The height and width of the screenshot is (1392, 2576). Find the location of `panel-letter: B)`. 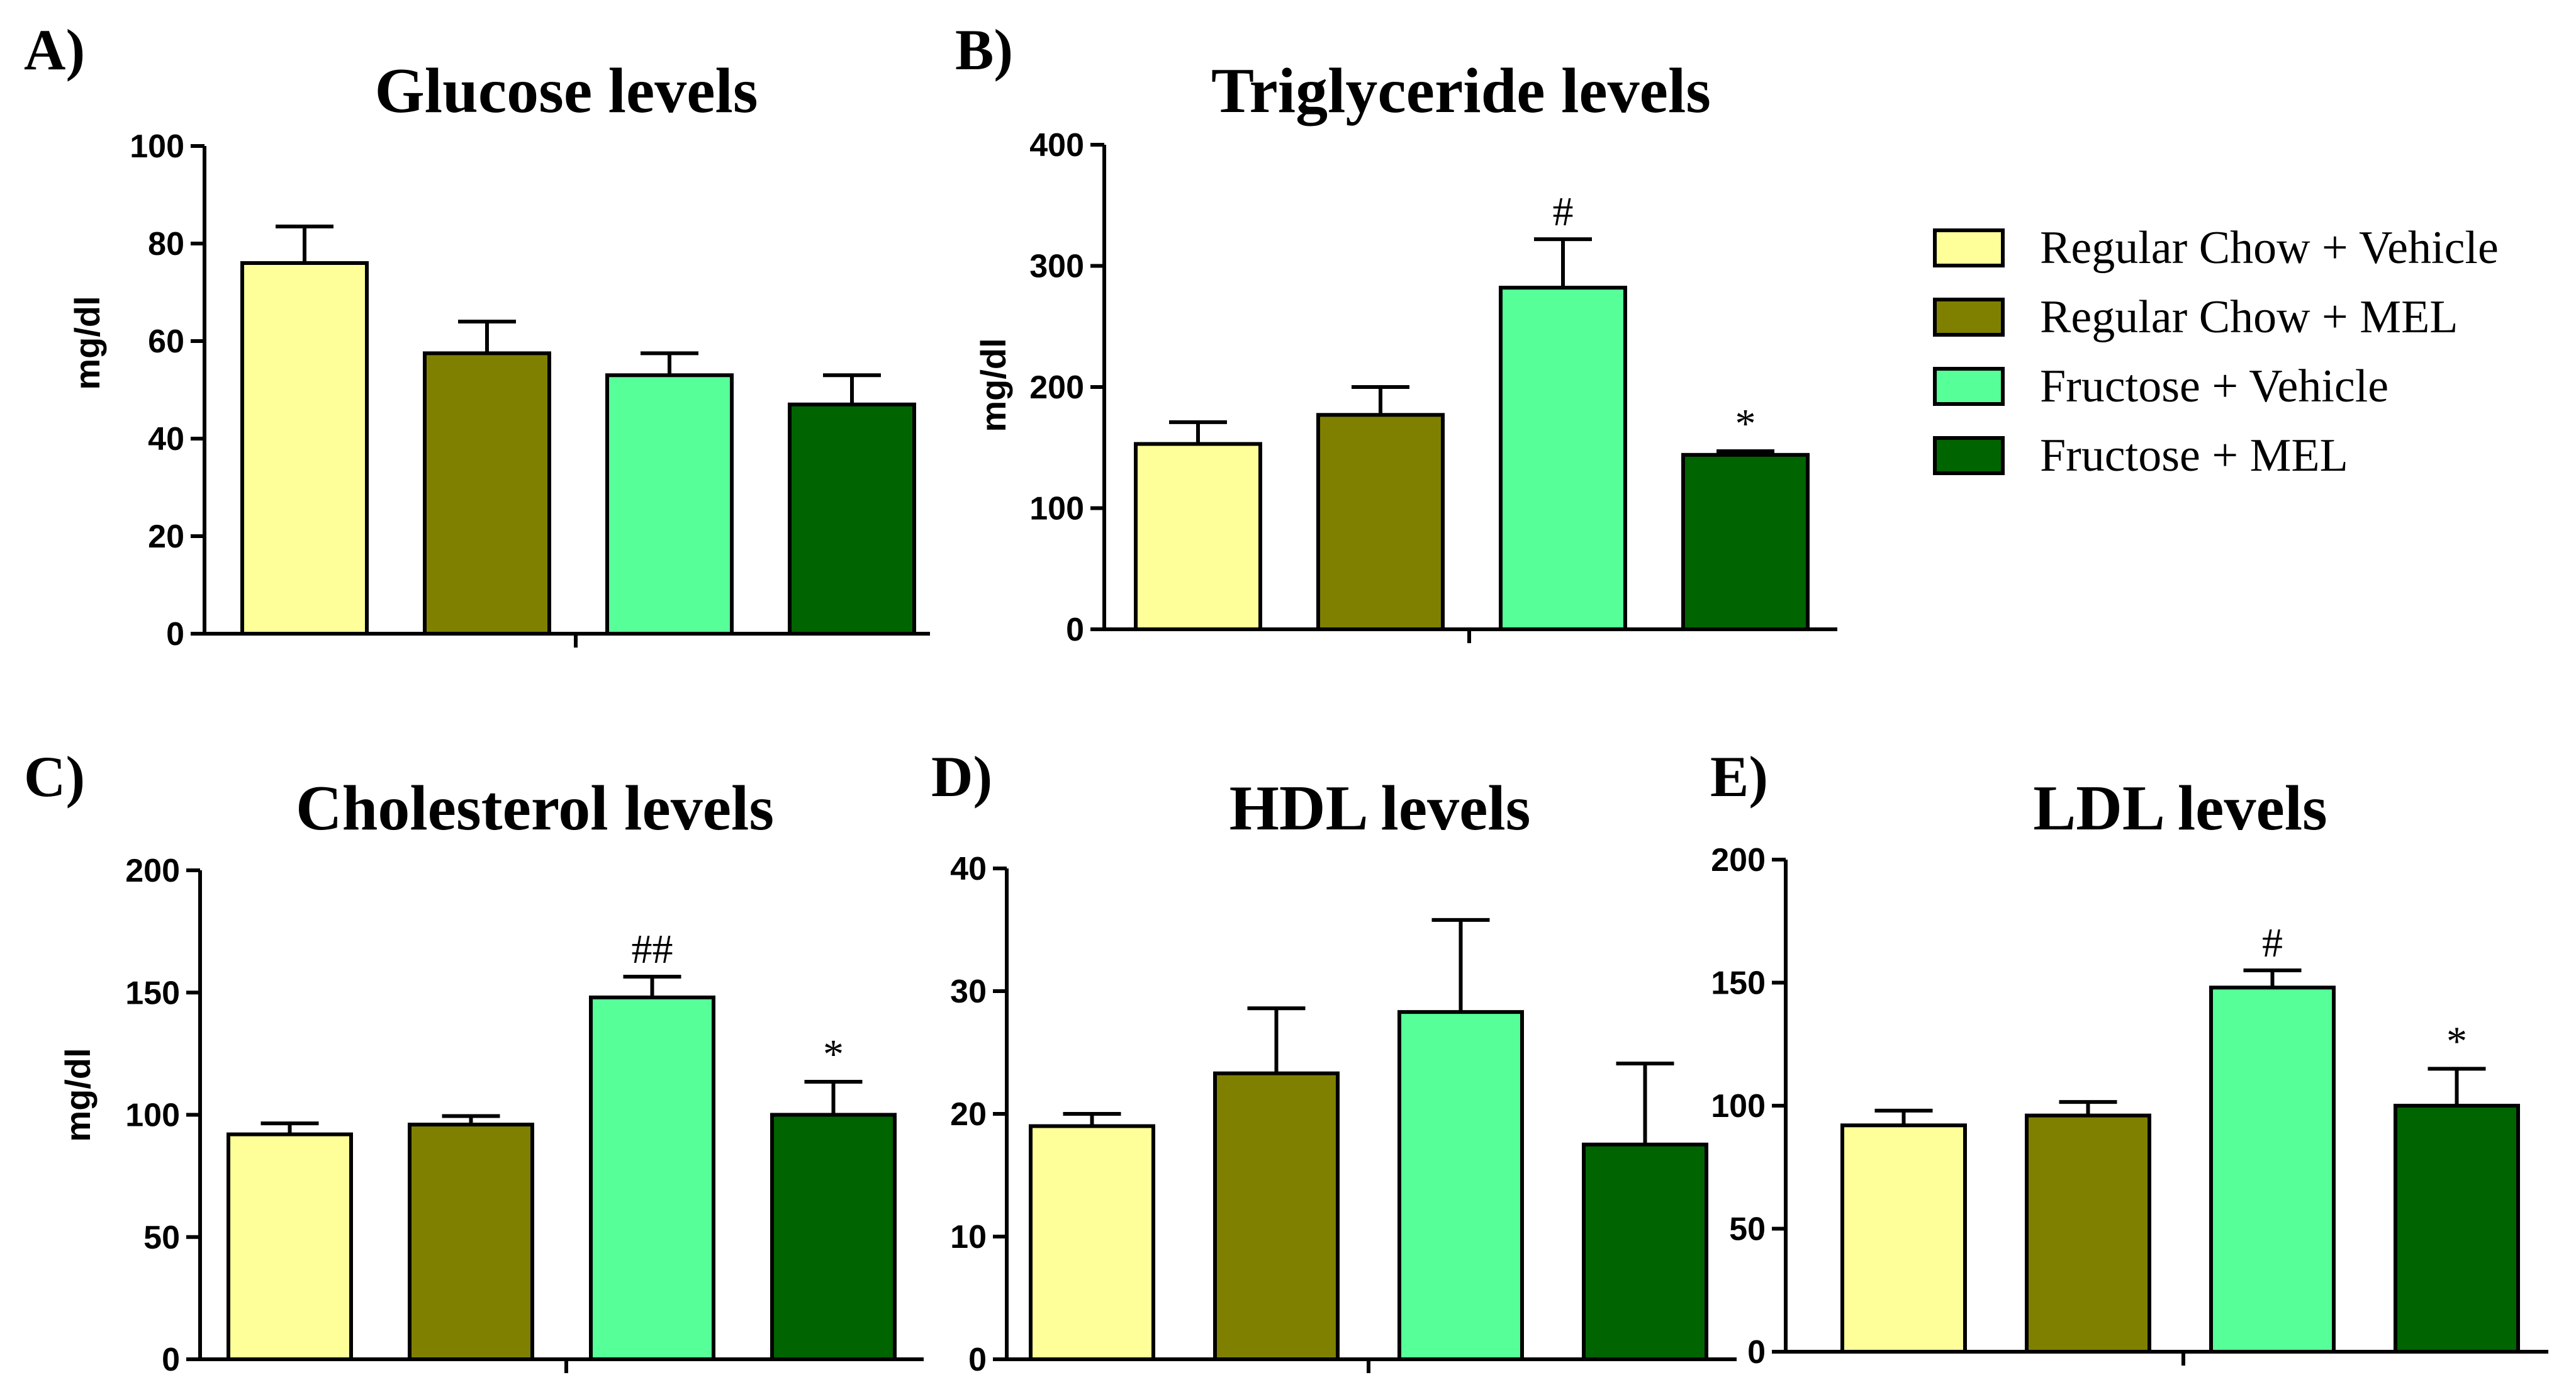

panel-letter: B) is located at coordinates (984, 50).